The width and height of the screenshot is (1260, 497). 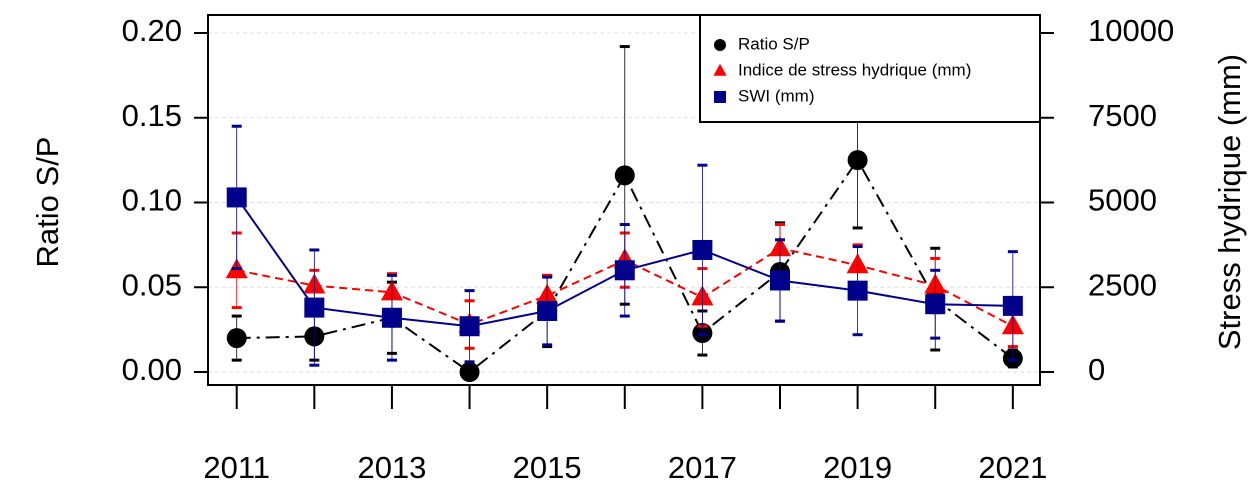 I want to click on legend-label: Ratio S/P, so click(x=774, y=43).